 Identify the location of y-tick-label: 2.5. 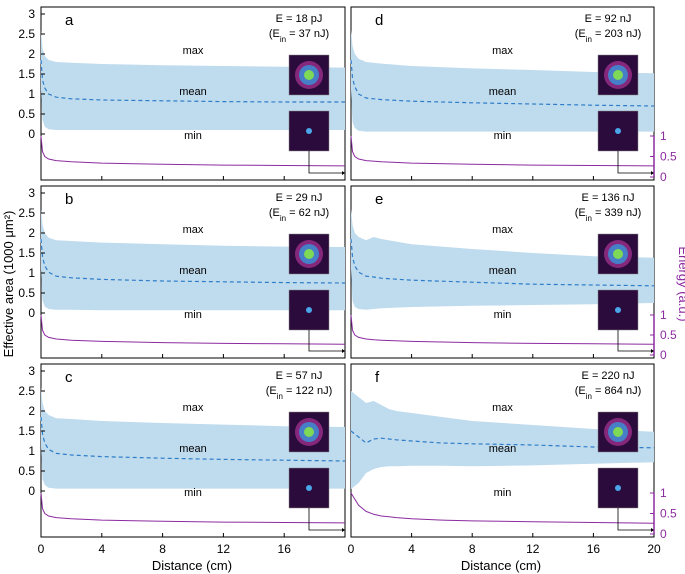
(26, 391).